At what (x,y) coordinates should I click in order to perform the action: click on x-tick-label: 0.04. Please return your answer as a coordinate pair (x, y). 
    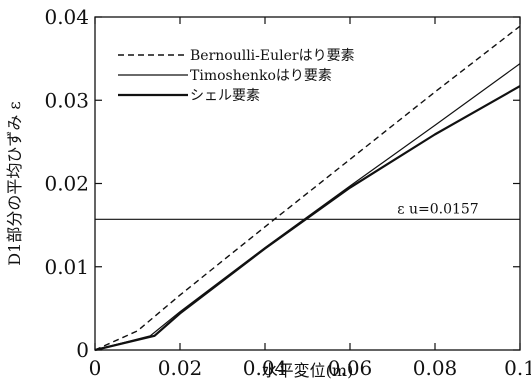
    Looking at the image, I should click on (265, 368).